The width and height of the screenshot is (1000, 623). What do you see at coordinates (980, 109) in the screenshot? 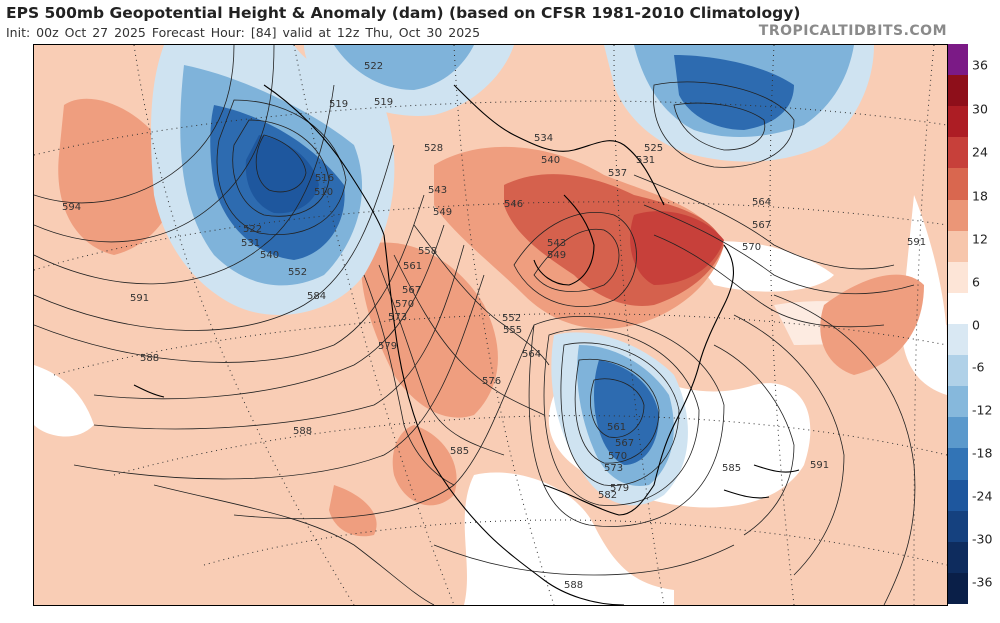
I see `colorbar-tick-label: 30` at bounding box center [980, 109].